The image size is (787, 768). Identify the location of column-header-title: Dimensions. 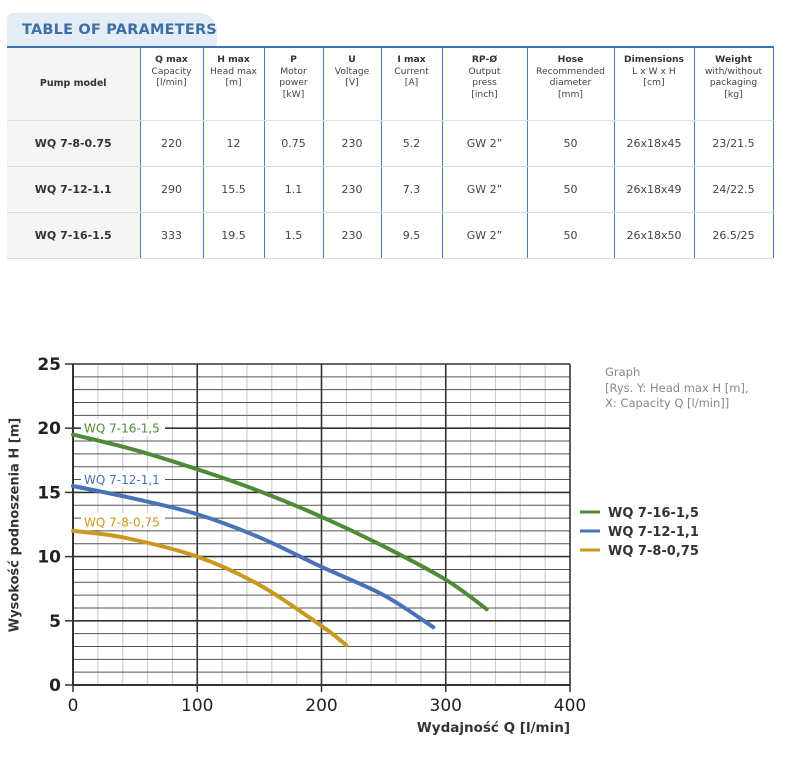
(654, 59).